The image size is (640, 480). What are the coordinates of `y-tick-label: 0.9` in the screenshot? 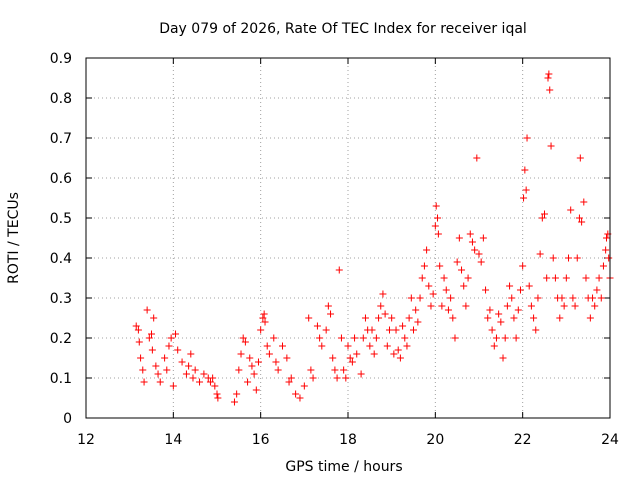 It's located at (61, 59).